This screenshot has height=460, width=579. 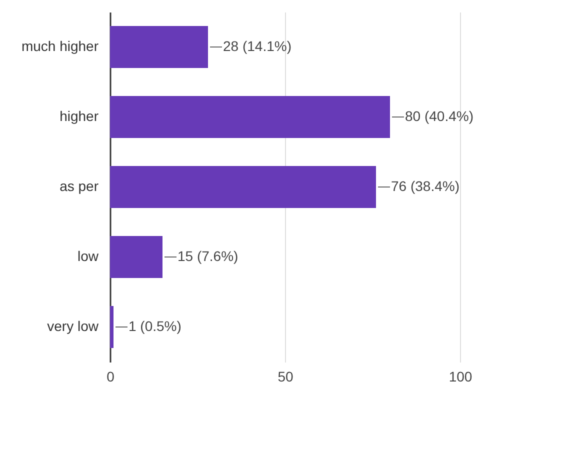 I want to click on data-label: 28 (14.1%), so click(x=257, y=46).